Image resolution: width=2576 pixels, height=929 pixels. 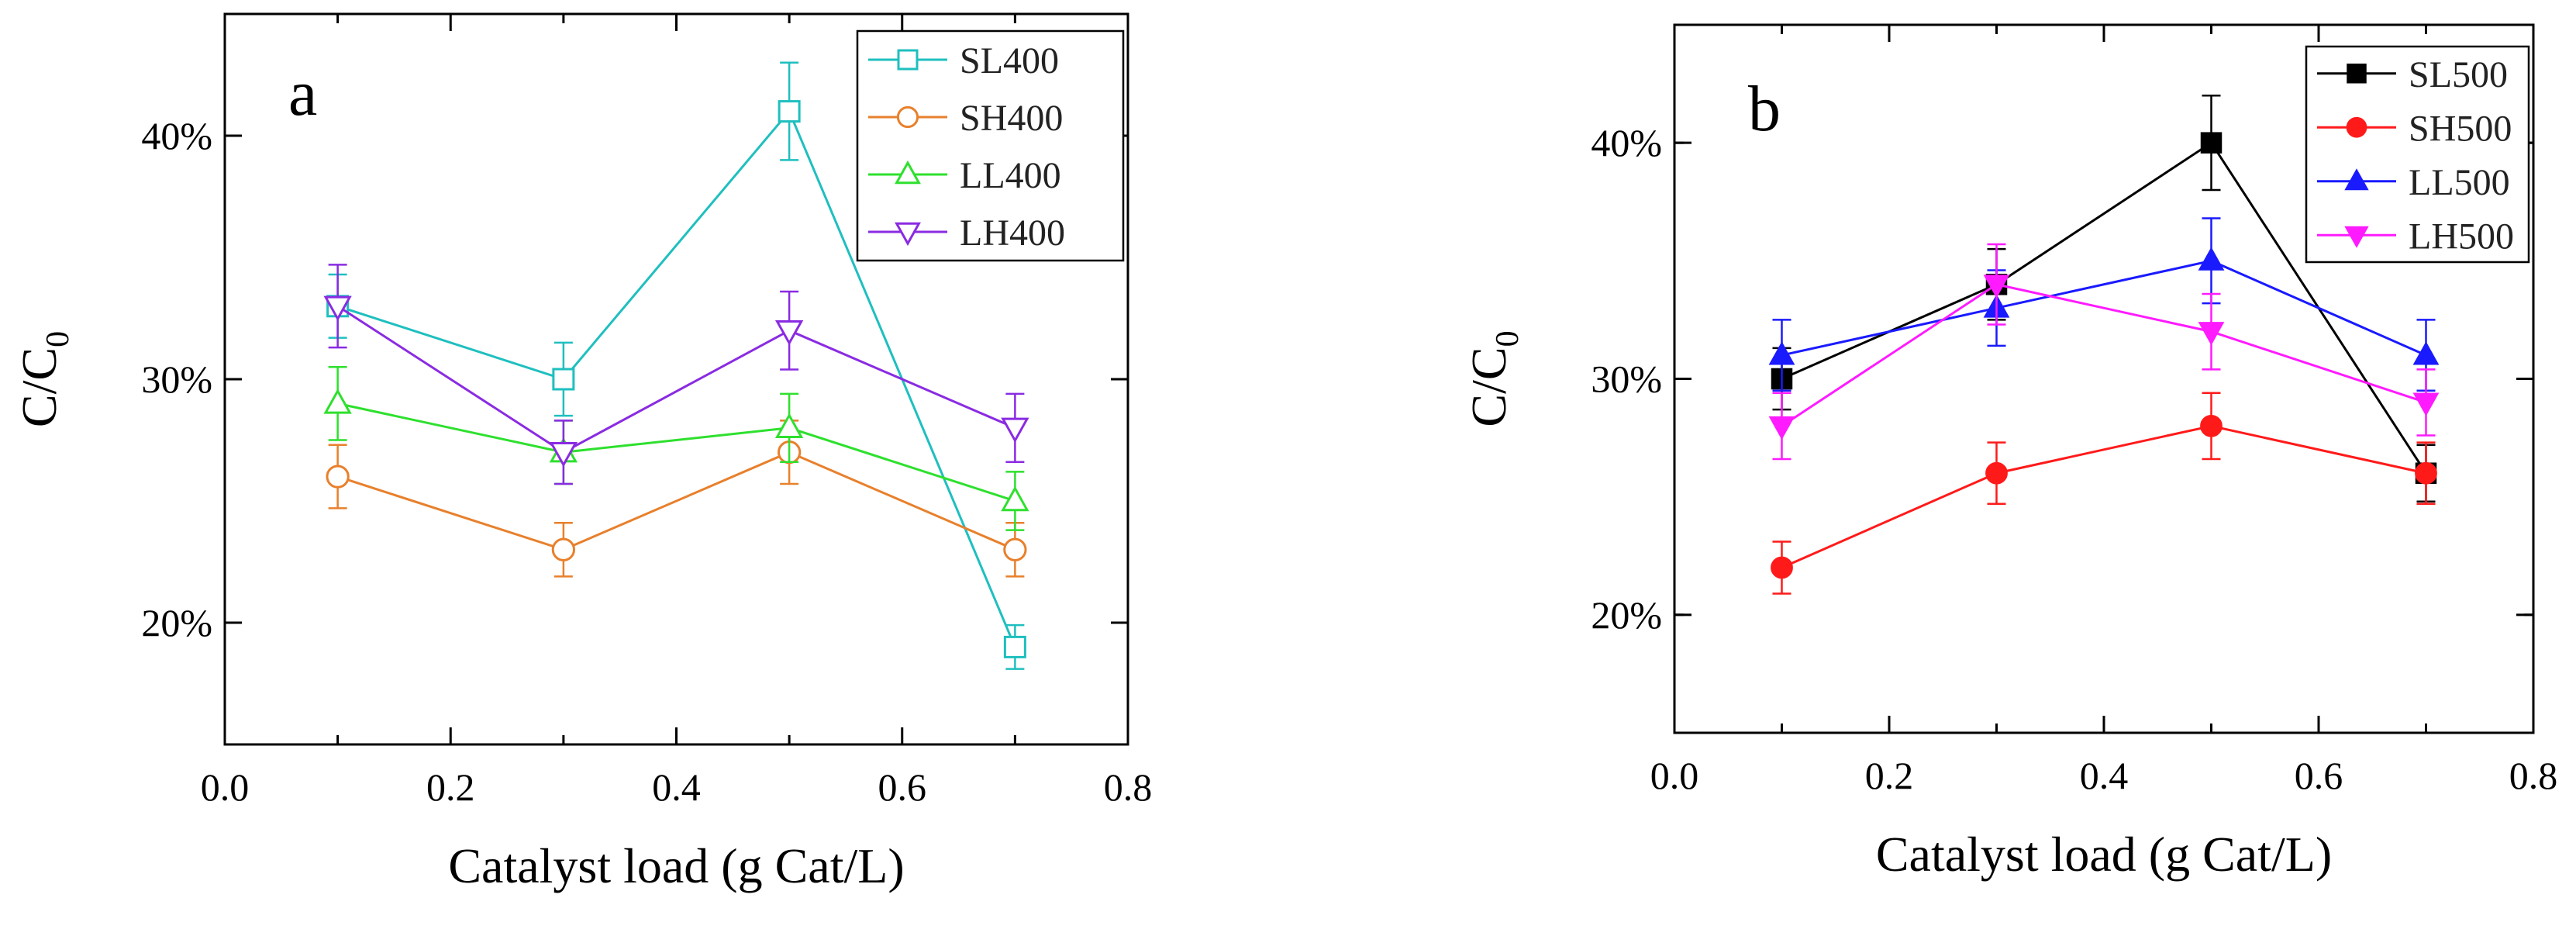 What do you see at coordinates (1012, 233) in the screenshot?
I see `legend-label: LH400` at bounding box center [1012, 233].